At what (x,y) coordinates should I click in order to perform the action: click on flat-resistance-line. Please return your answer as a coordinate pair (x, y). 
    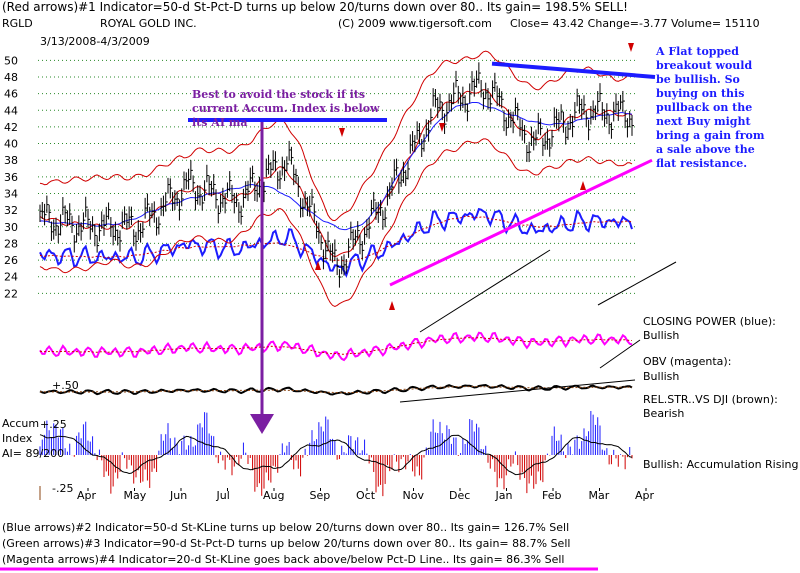
    Looking at the image, I should click on (573, 70).